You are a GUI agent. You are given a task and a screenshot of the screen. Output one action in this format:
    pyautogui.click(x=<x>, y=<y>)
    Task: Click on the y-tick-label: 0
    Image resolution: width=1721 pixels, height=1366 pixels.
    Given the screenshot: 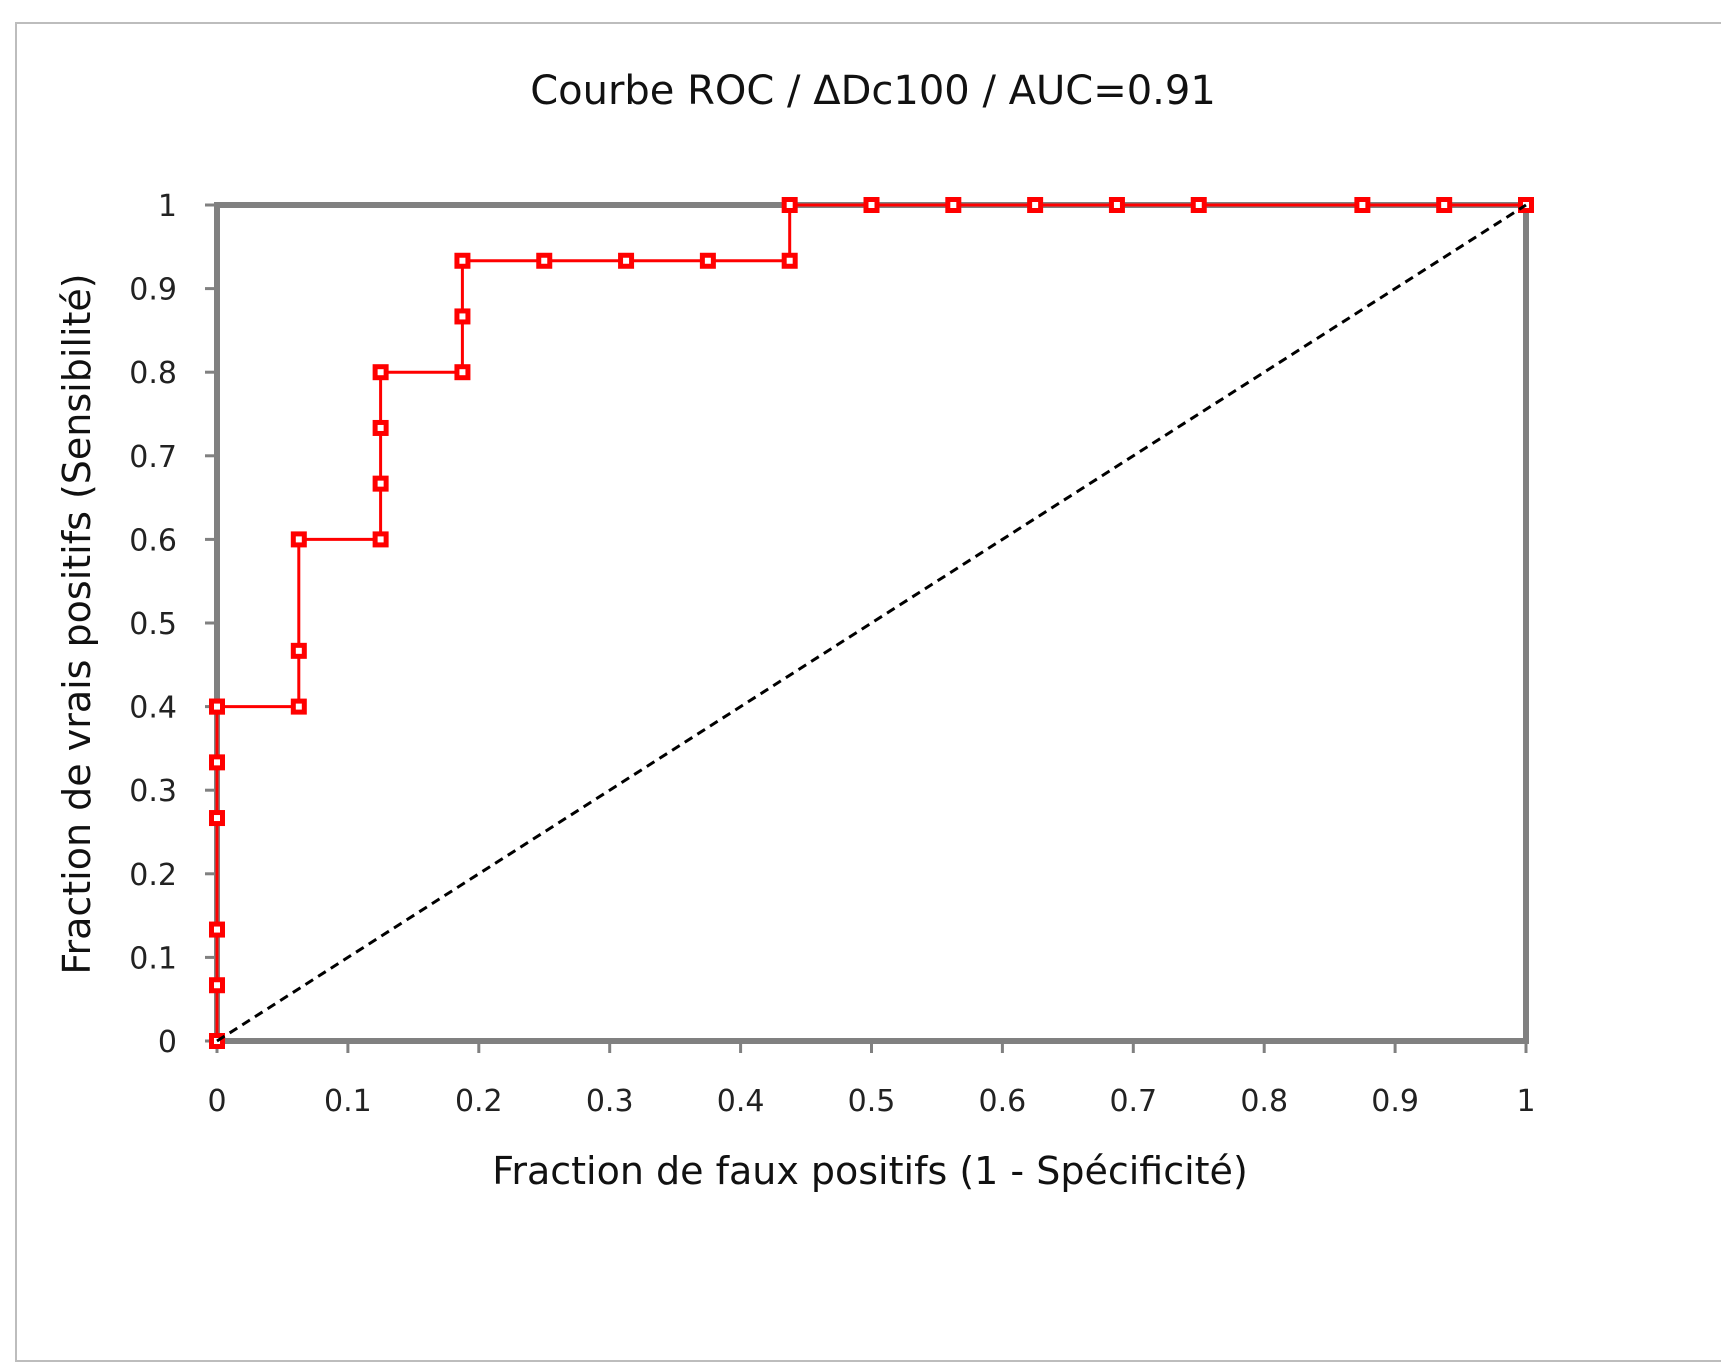 What is the action you would take?
    pyautogui.click(x=167, y=1042)
    